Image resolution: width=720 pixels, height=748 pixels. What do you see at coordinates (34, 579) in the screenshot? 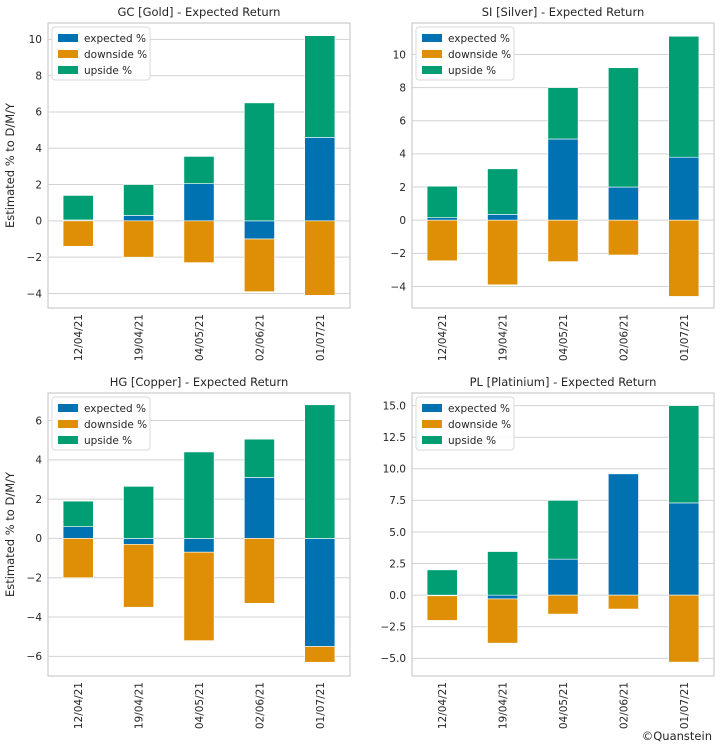
I see `y-tick-label: −2` at bounding box center [34, 579].